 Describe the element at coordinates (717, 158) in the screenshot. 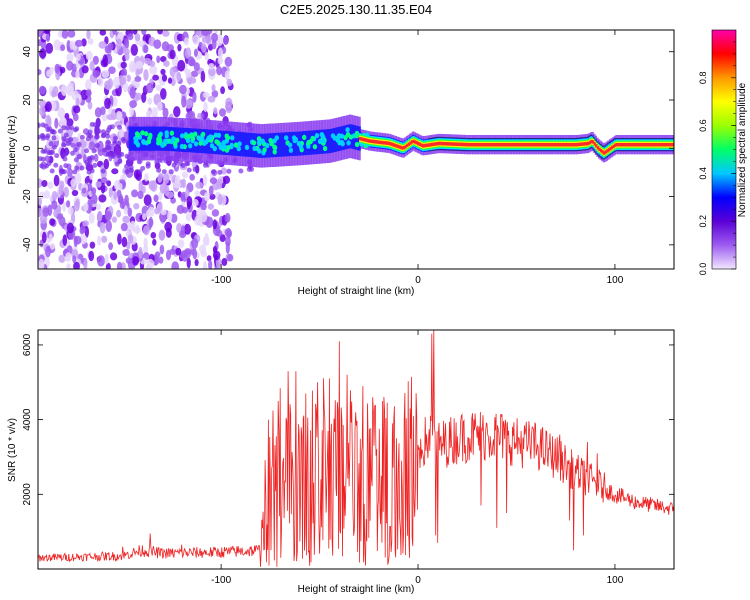

I see `colorbar-axis: 0.0 0.2 0.4 0.6 0.8` at that location.